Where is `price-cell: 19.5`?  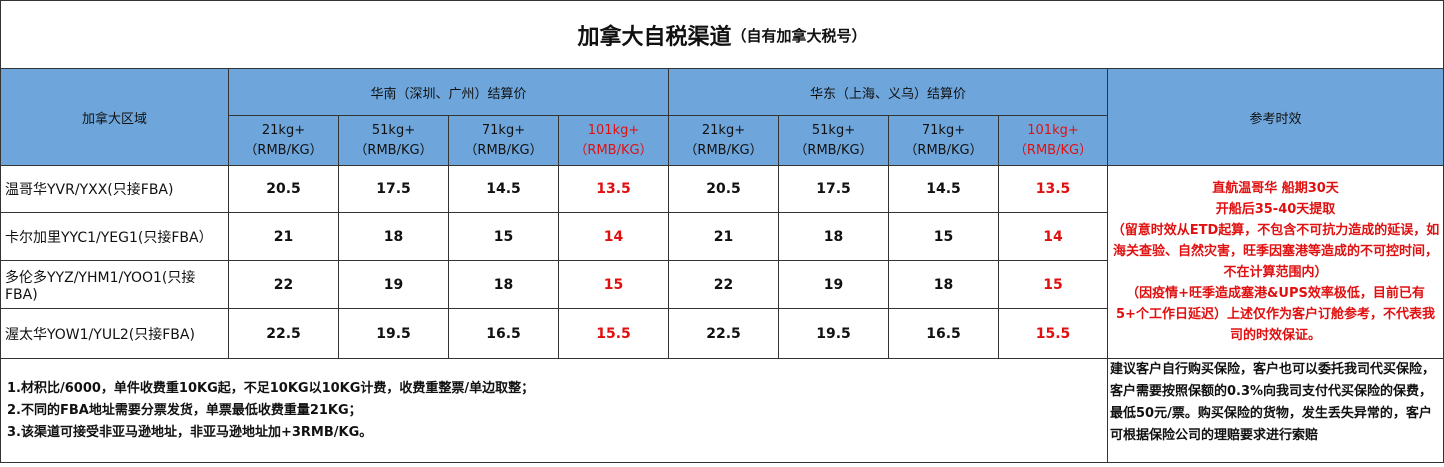
price-cell: 19.5 is located at coordinates (833, 333).